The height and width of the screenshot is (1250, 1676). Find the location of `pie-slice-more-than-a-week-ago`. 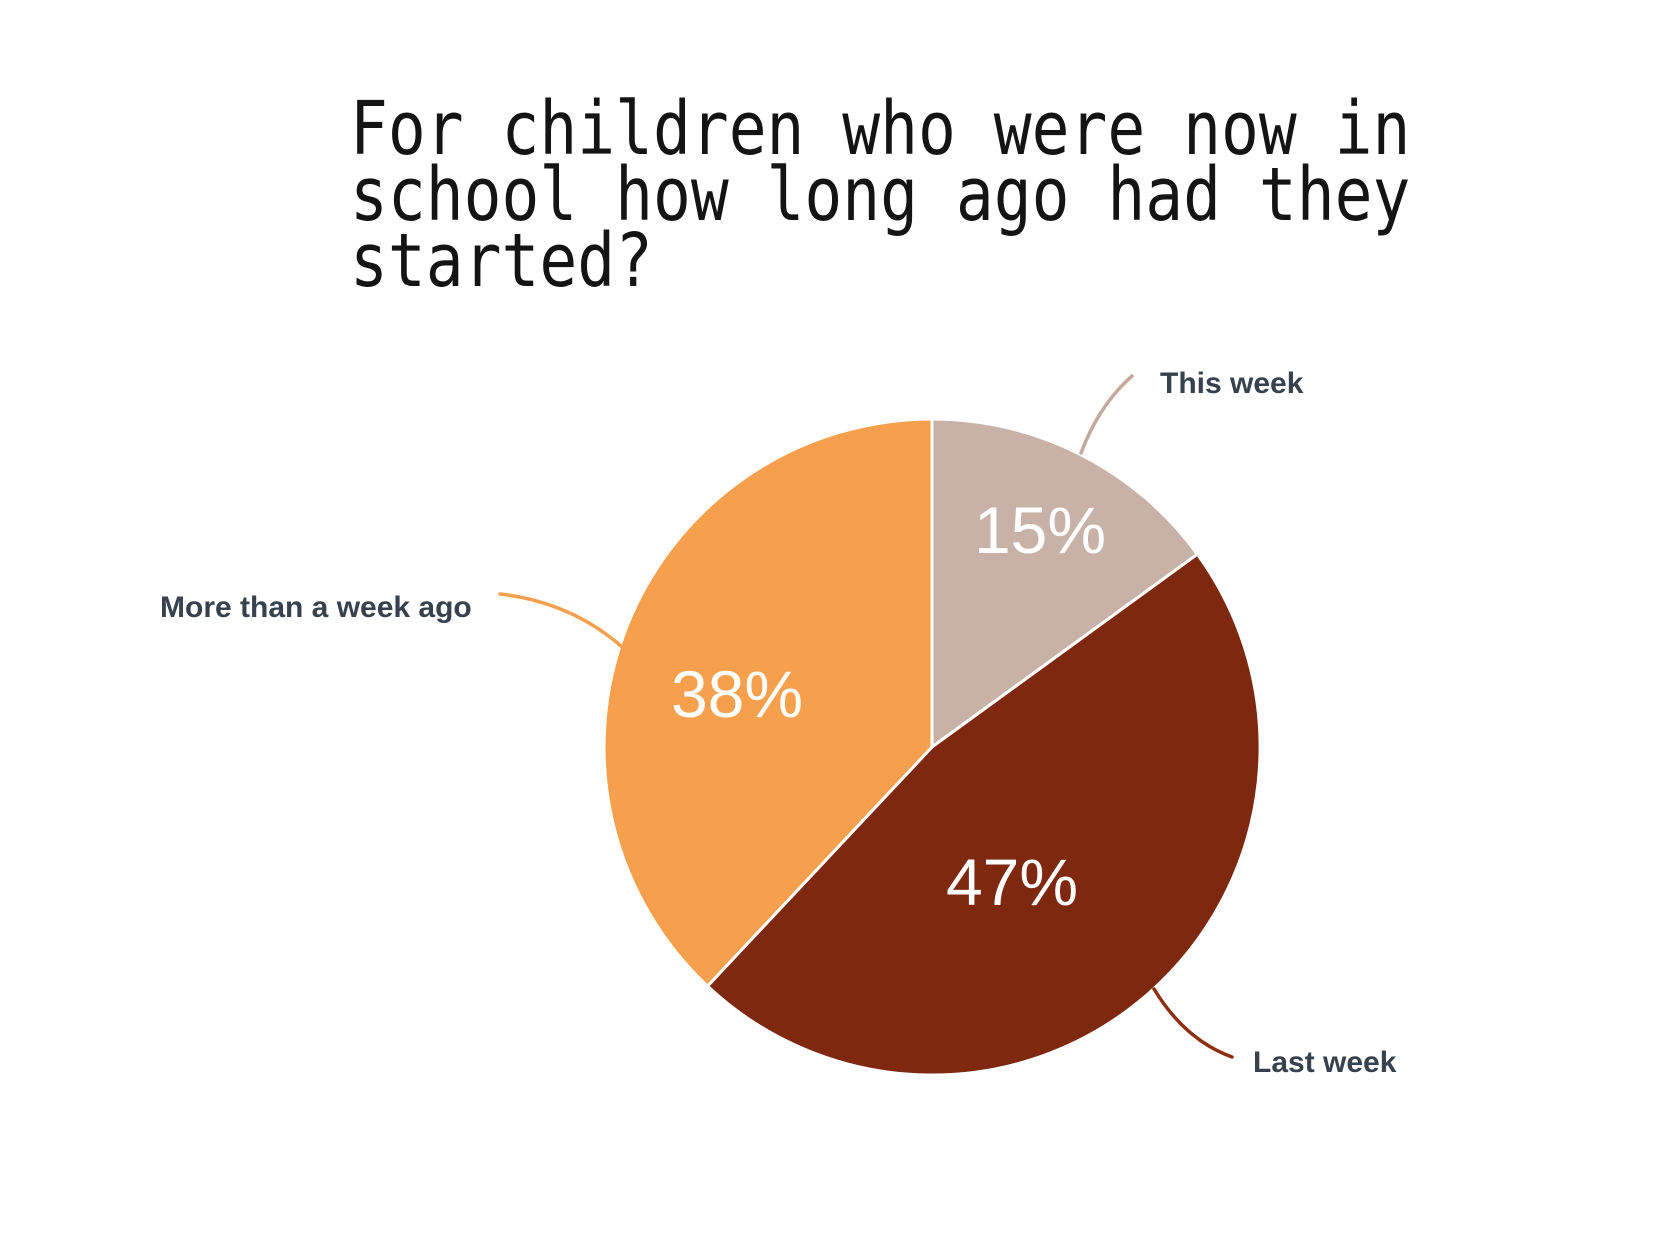

pie-slice-more-than-a-week-ago is located at coordinates (768, 702).